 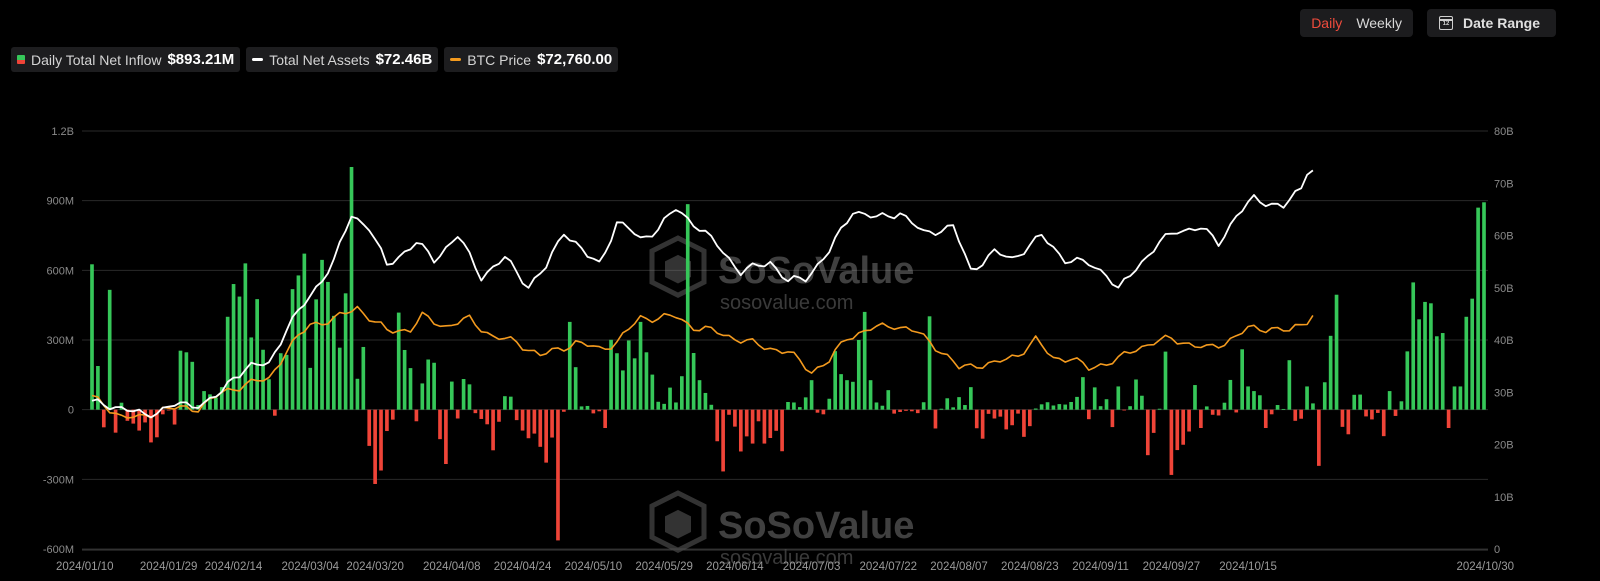 What do you see at coordinates (1485, 567) in the screenshot?
I see `x-tick-label: 2024/10/30` at bounding box center [1485, 567].